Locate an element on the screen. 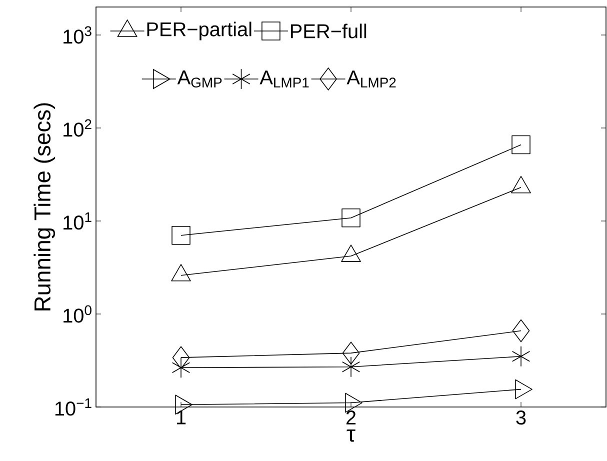 This screenshot has width=607, height=461. y-tick-label: 10$^{−1}$ is located at coordinates (73, 407).